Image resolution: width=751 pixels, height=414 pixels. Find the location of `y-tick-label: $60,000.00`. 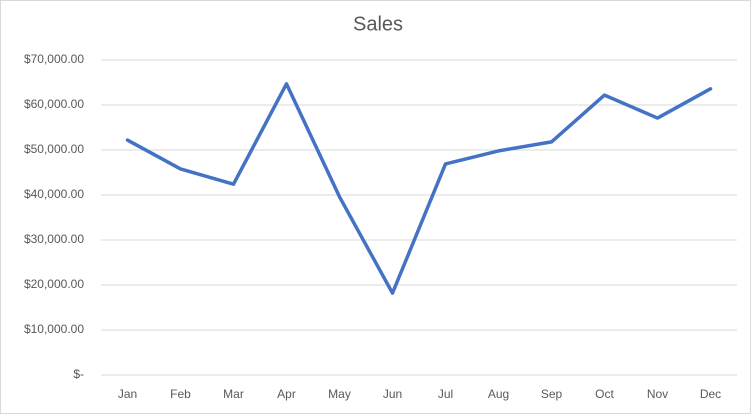

y-tick-label: $60,000.00 is located at coordinates (54, 104).